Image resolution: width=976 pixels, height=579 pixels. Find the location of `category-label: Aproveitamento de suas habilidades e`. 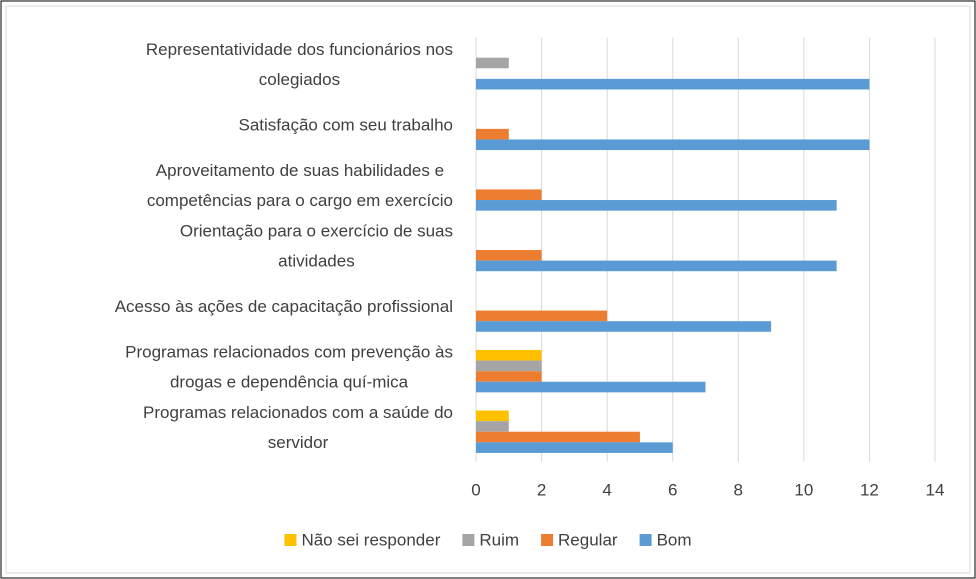

category-label: Aproveitamento de suas habilidades e is located at coordinates (300, 170).